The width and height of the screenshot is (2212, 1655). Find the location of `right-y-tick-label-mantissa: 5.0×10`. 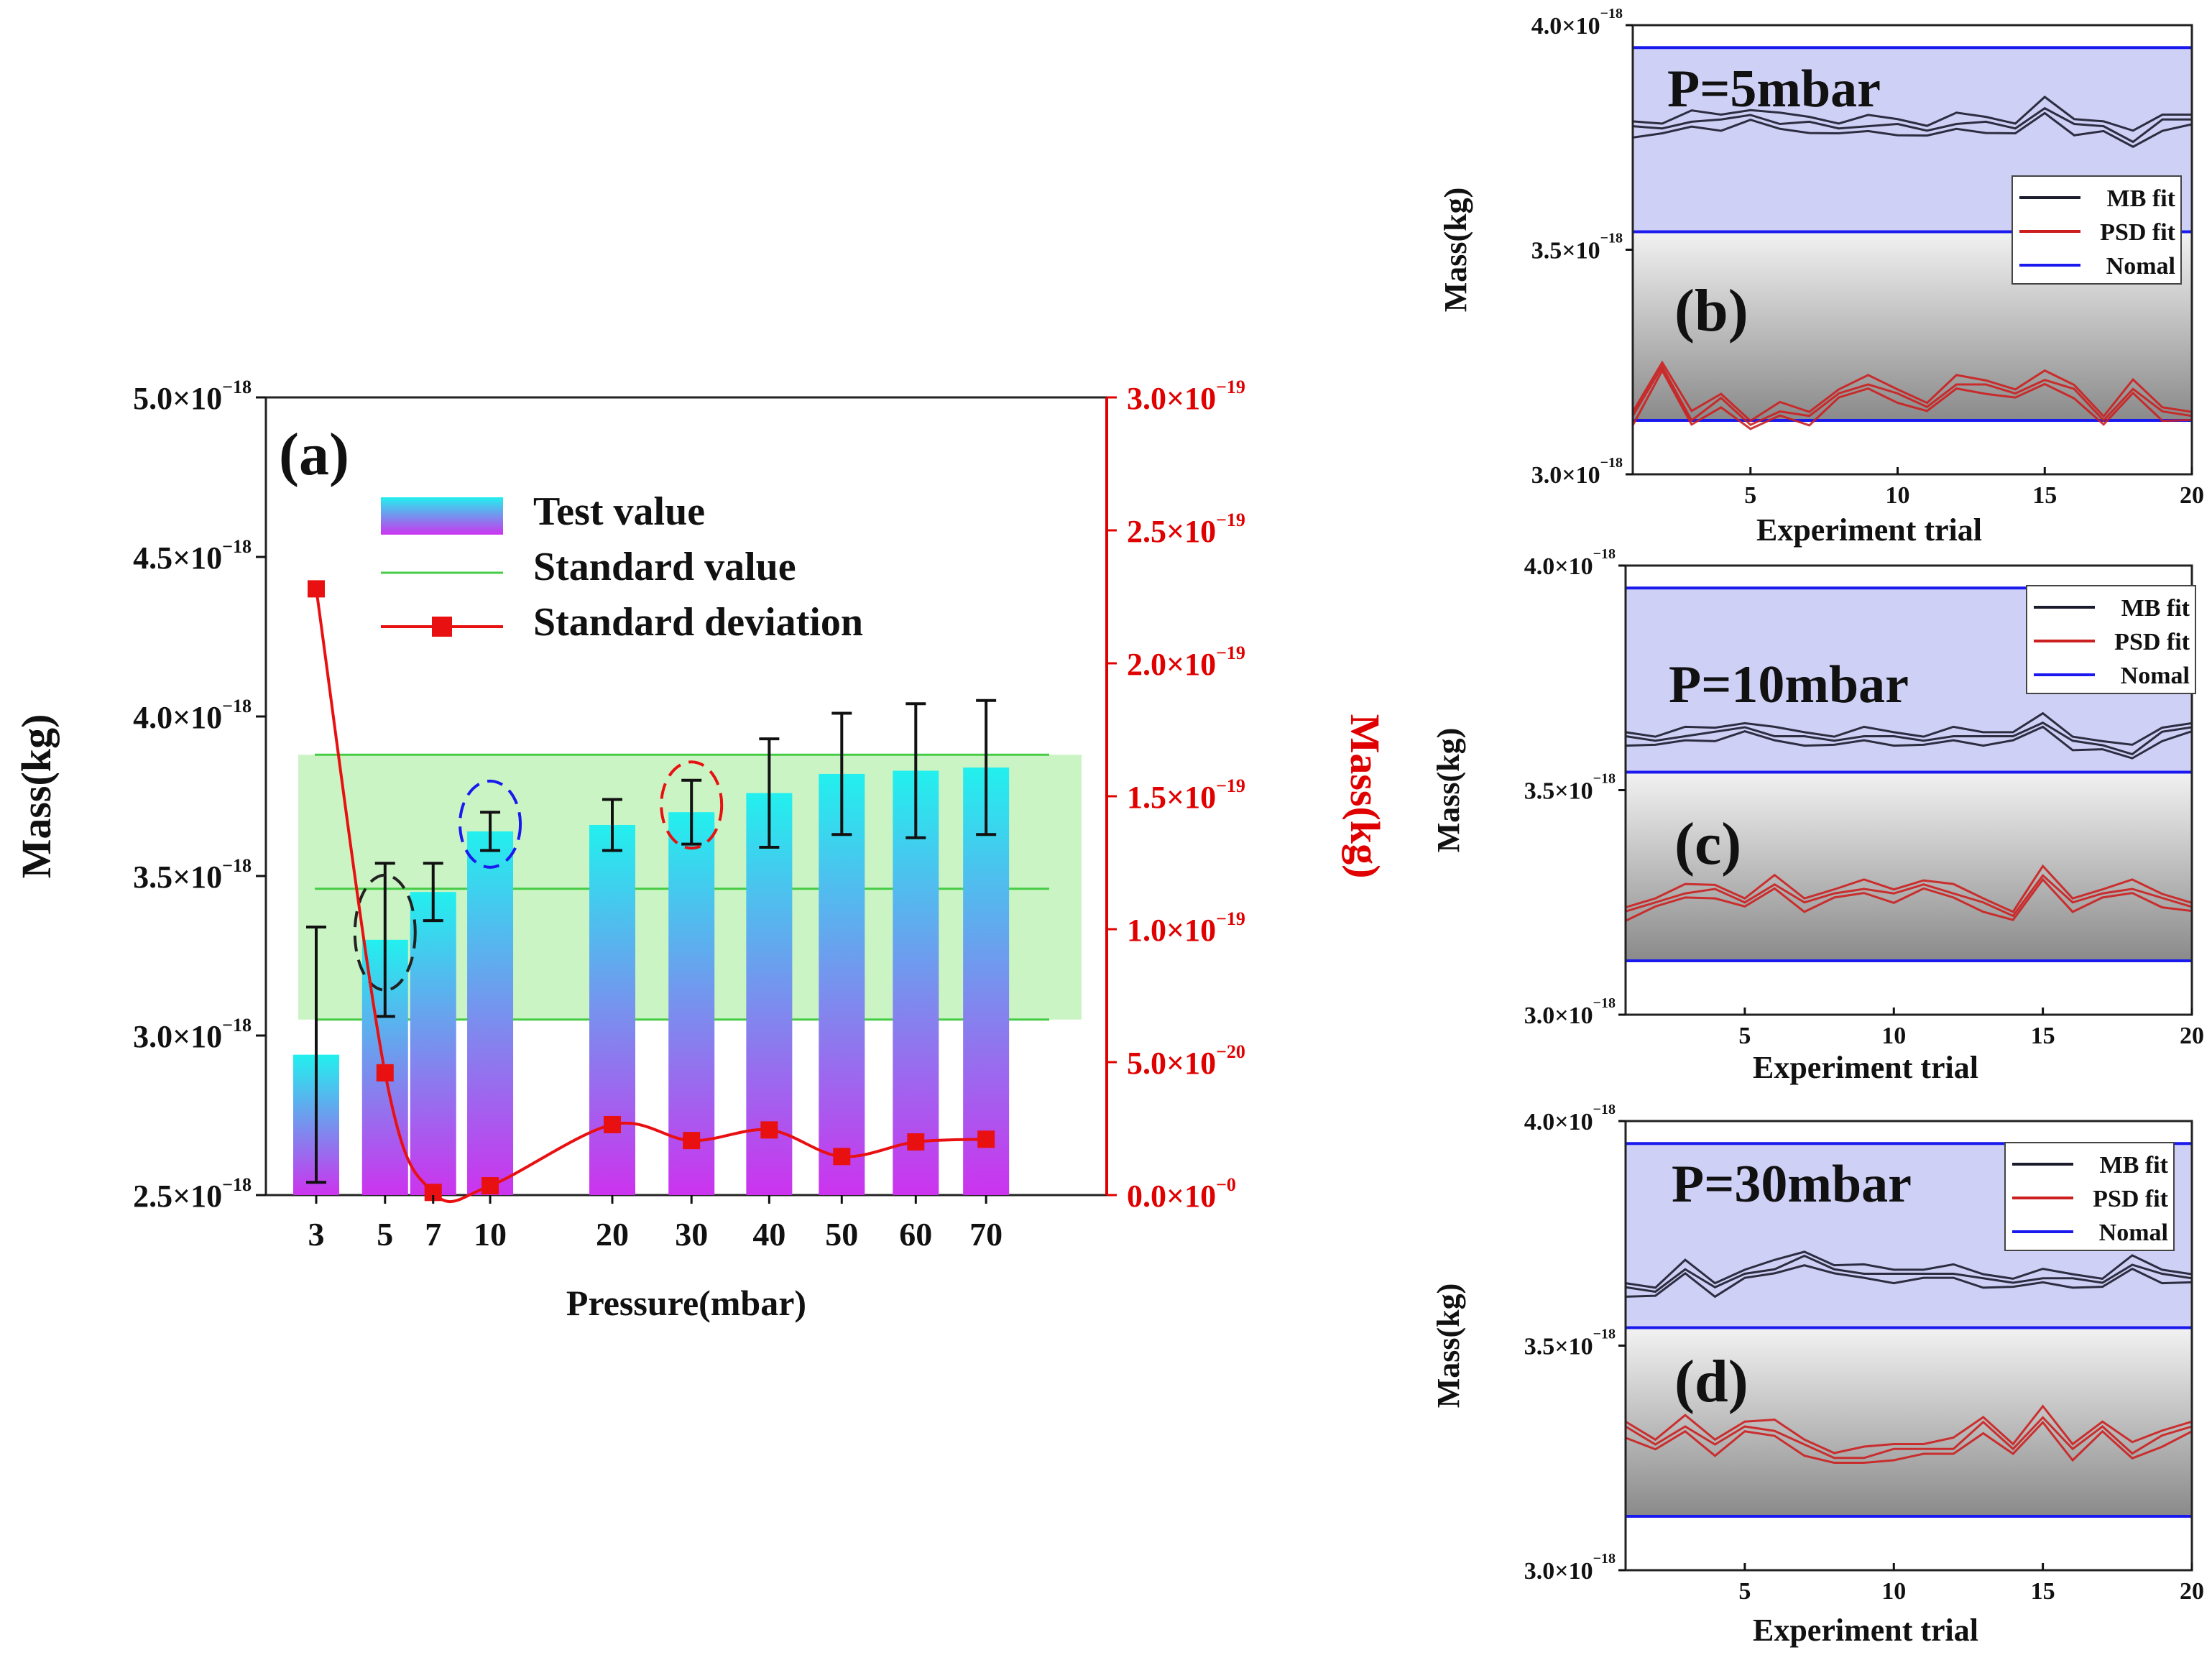

right-y-tick-label-mantissa: 5.0×10 is located at coordinates (1171, 1063).